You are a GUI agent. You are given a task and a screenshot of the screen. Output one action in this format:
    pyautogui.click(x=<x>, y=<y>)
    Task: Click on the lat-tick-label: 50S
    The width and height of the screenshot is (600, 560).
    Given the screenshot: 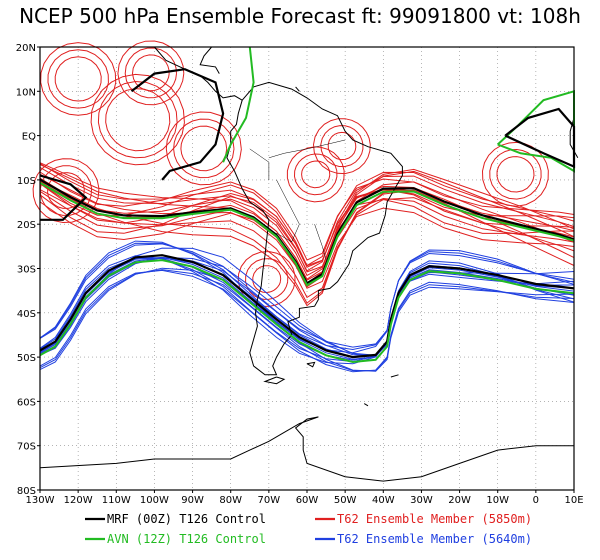 What is the action you would take?
    pyautogui.click(x=26, y=358)
    